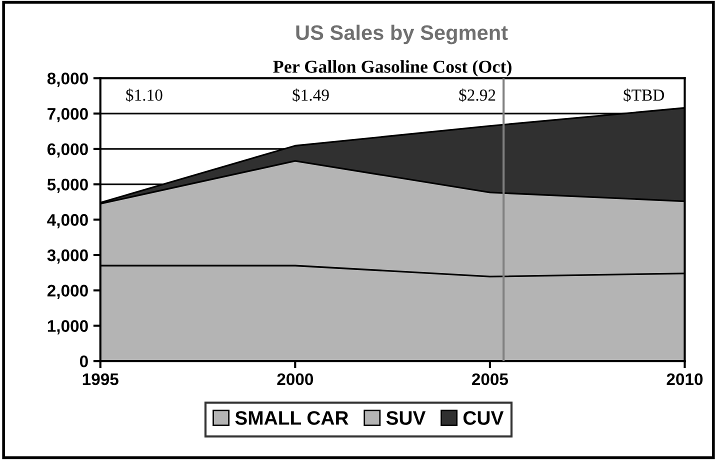  I want to click on legend-label: SMALL CAR, so click(291, 418).